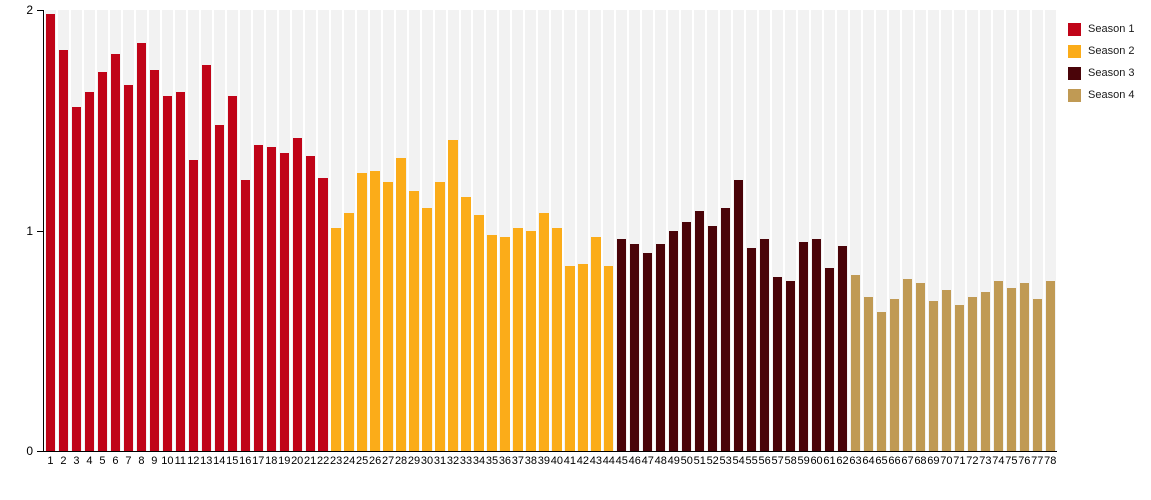 Image resolution: width=1151 pixels, height=500 pixels. I want to click on legend-item: Season 2, so click(1108, 51).